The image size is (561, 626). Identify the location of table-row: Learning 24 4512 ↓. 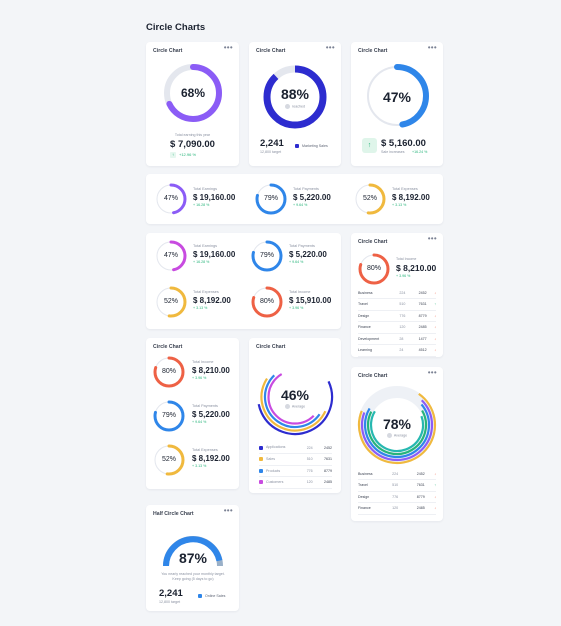
(397, 350).